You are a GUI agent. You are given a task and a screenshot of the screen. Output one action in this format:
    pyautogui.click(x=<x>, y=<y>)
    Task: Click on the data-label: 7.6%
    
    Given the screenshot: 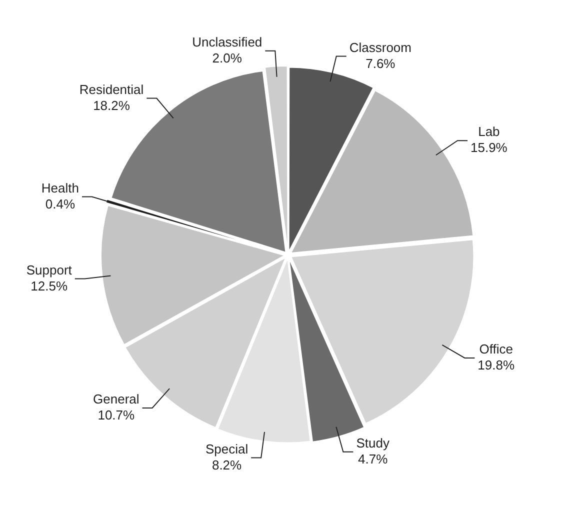 What is the action you would take?
    pyautogui.click(x=381, y=63)
    